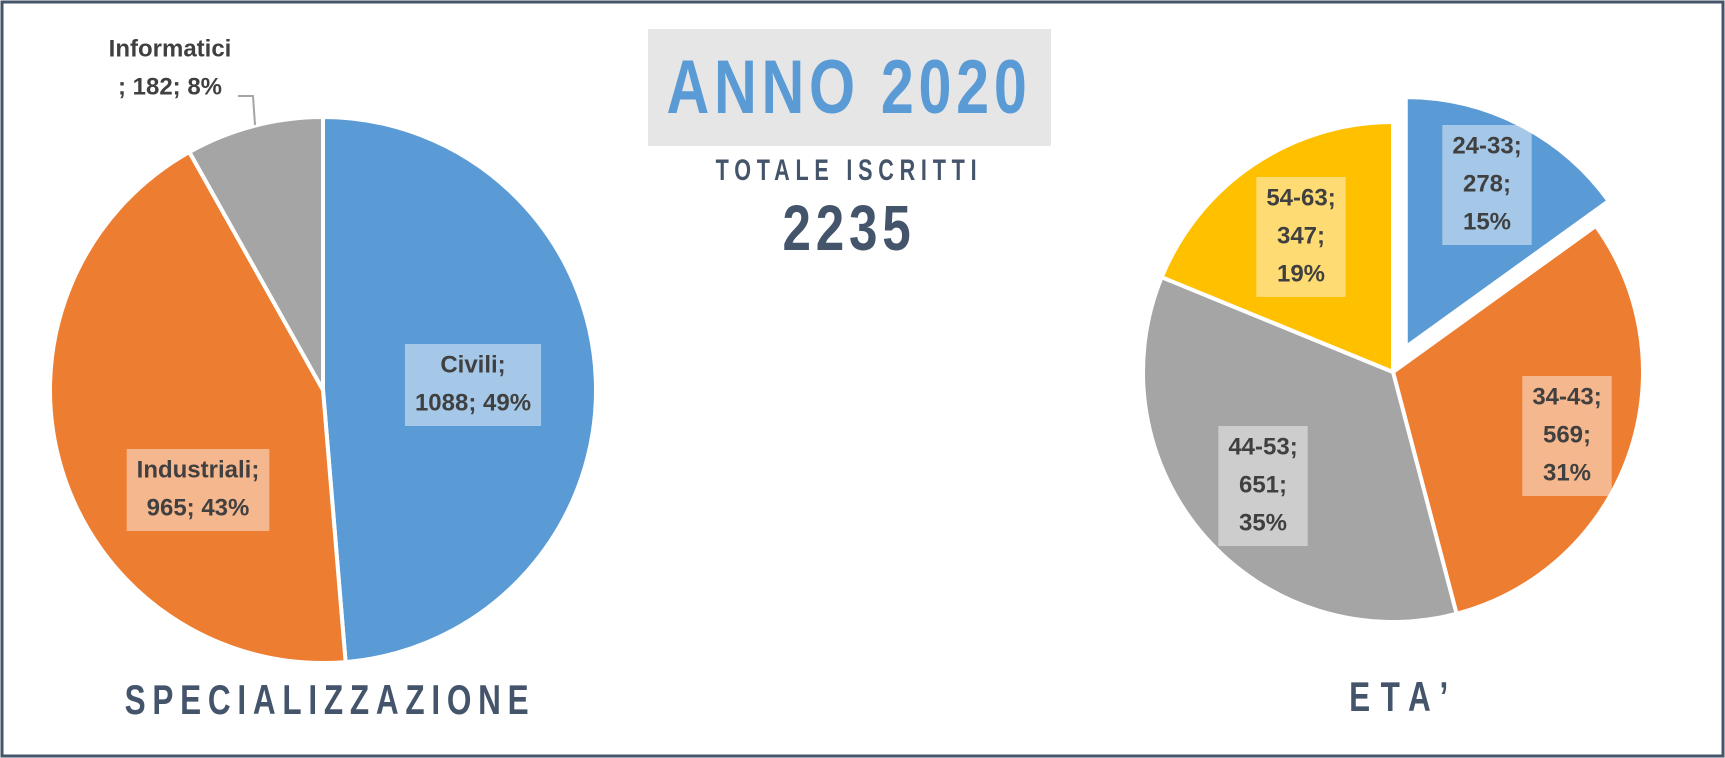  I want to click on data-label: 24-33; 278; 15%, so click(1487, 185).